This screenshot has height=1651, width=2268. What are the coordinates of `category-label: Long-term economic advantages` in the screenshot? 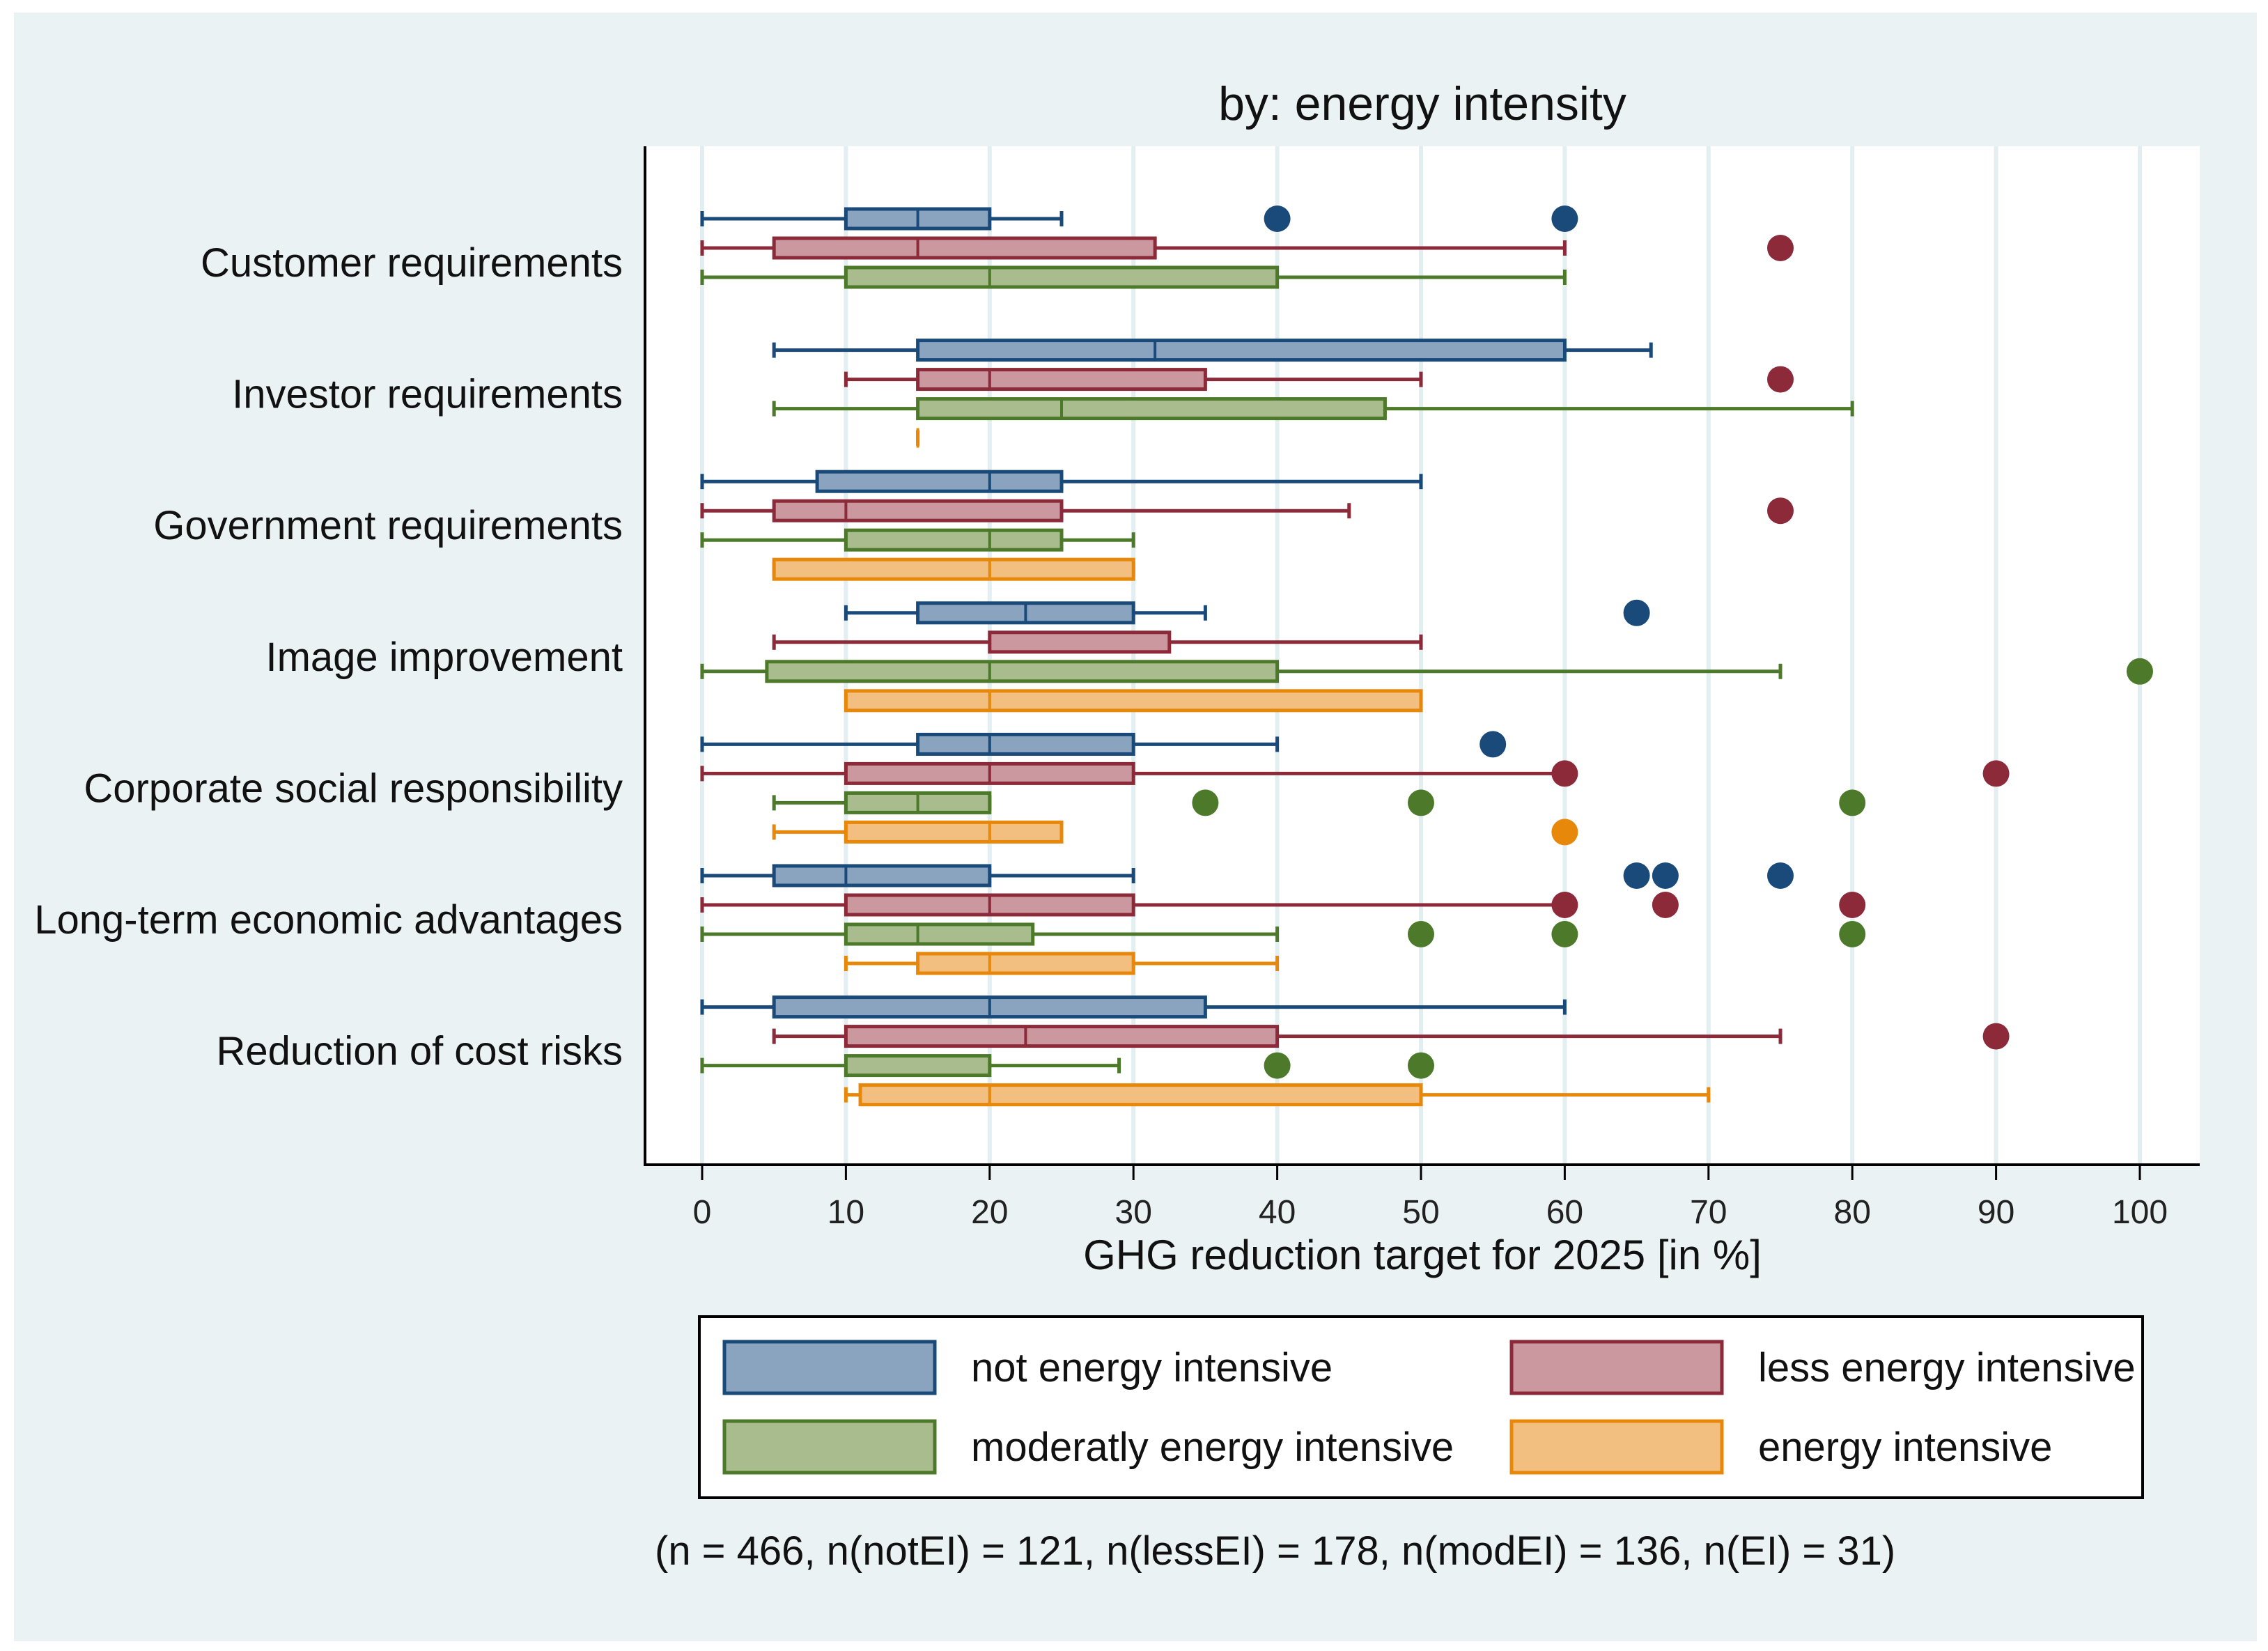 It's located at (328, 920).